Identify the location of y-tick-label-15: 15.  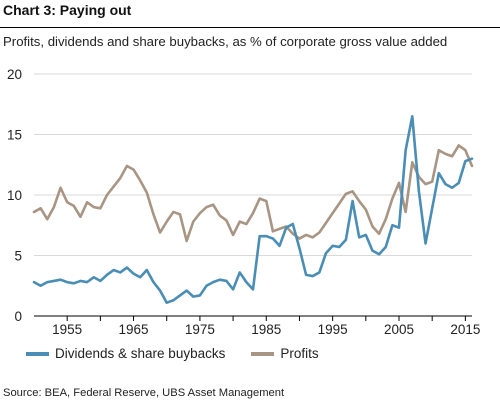
(14, 135).